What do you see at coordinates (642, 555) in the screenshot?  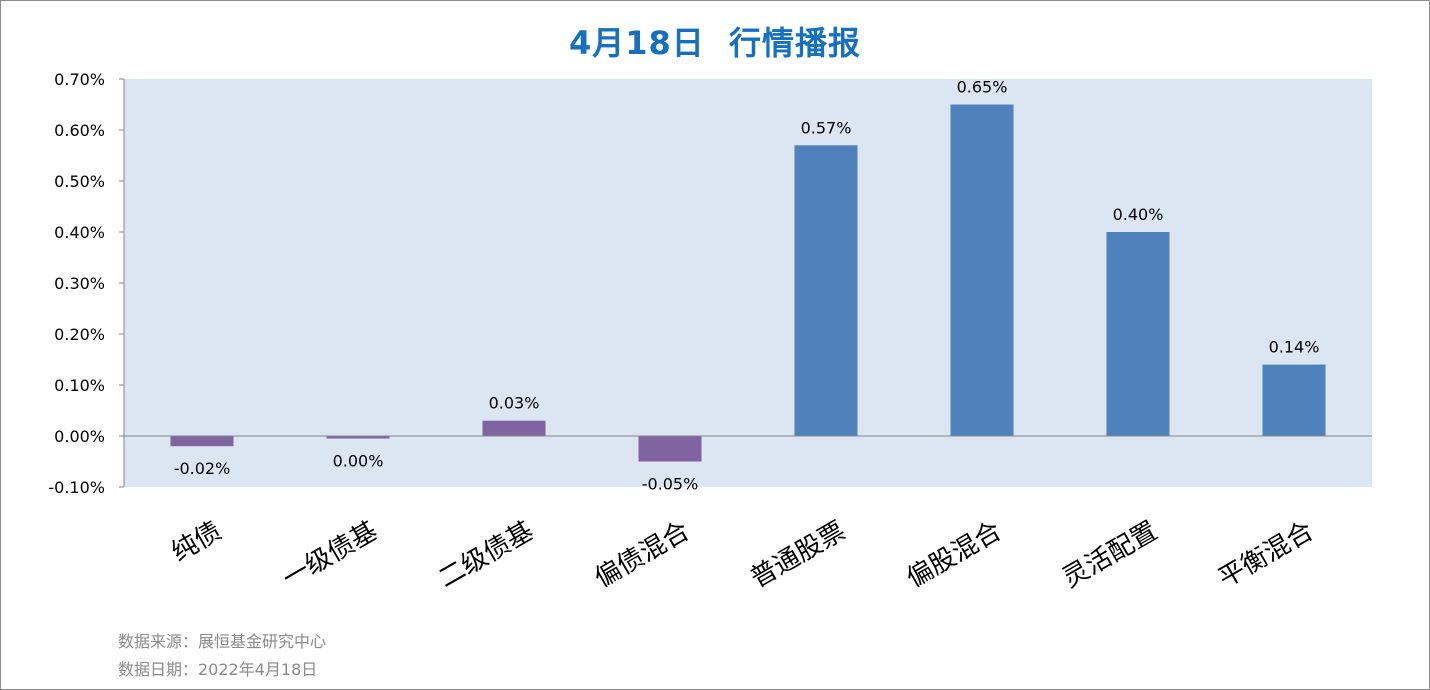 I see `category-label: 偏债混合` at bounding box center [642, 555].